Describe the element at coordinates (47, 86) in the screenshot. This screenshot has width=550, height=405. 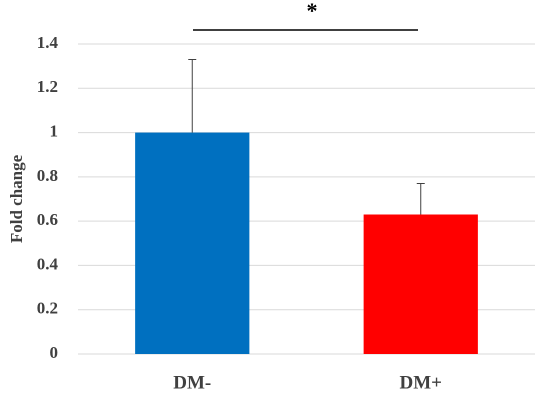
I see `y-tick-label: 1.2` at that location.